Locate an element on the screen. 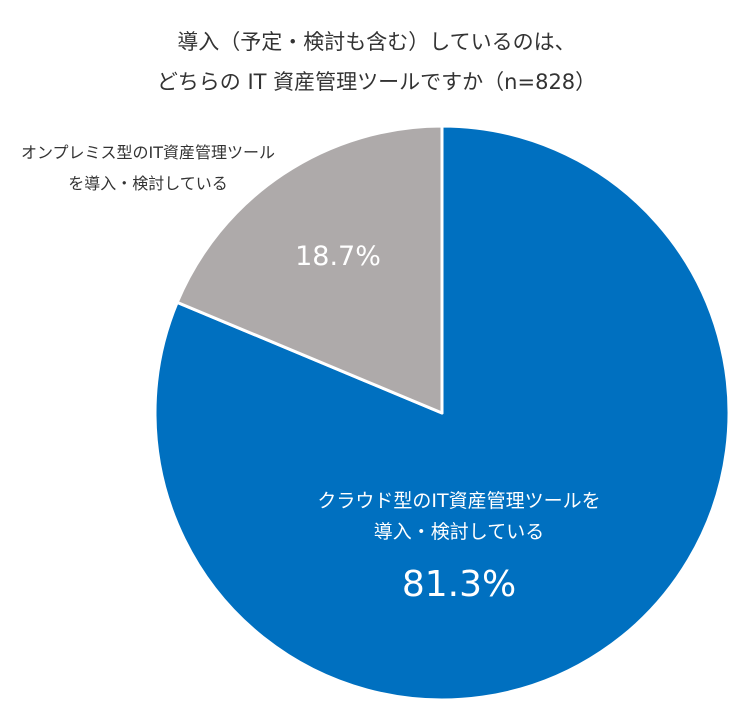 This screenshot has width=753, height=711. pie-slice-onpremise is located at coordinates (309, 269).